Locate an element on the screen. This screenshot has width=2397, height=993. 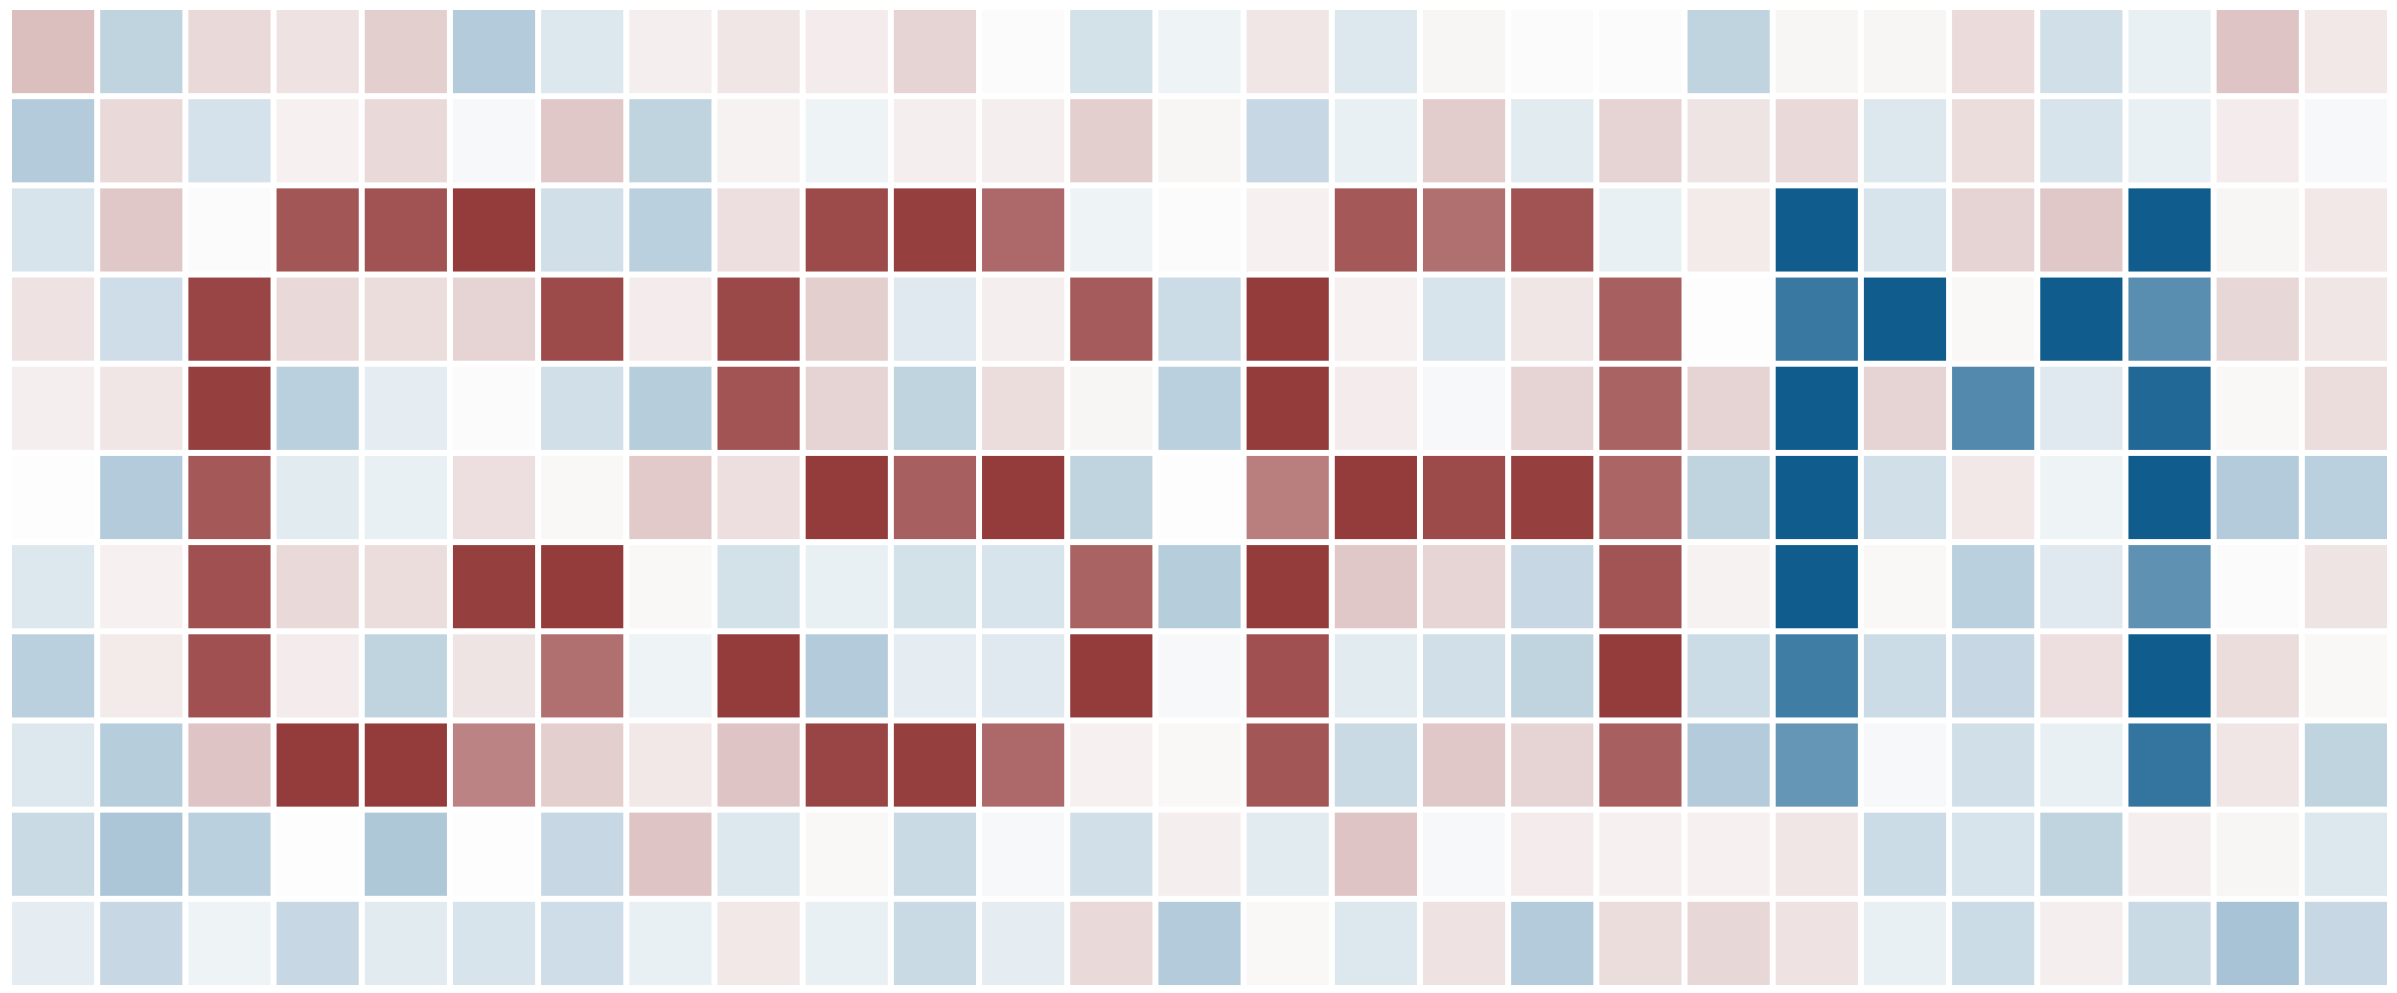
heatmap-cell-r3-c18 is located at coordinates (1640, 319).